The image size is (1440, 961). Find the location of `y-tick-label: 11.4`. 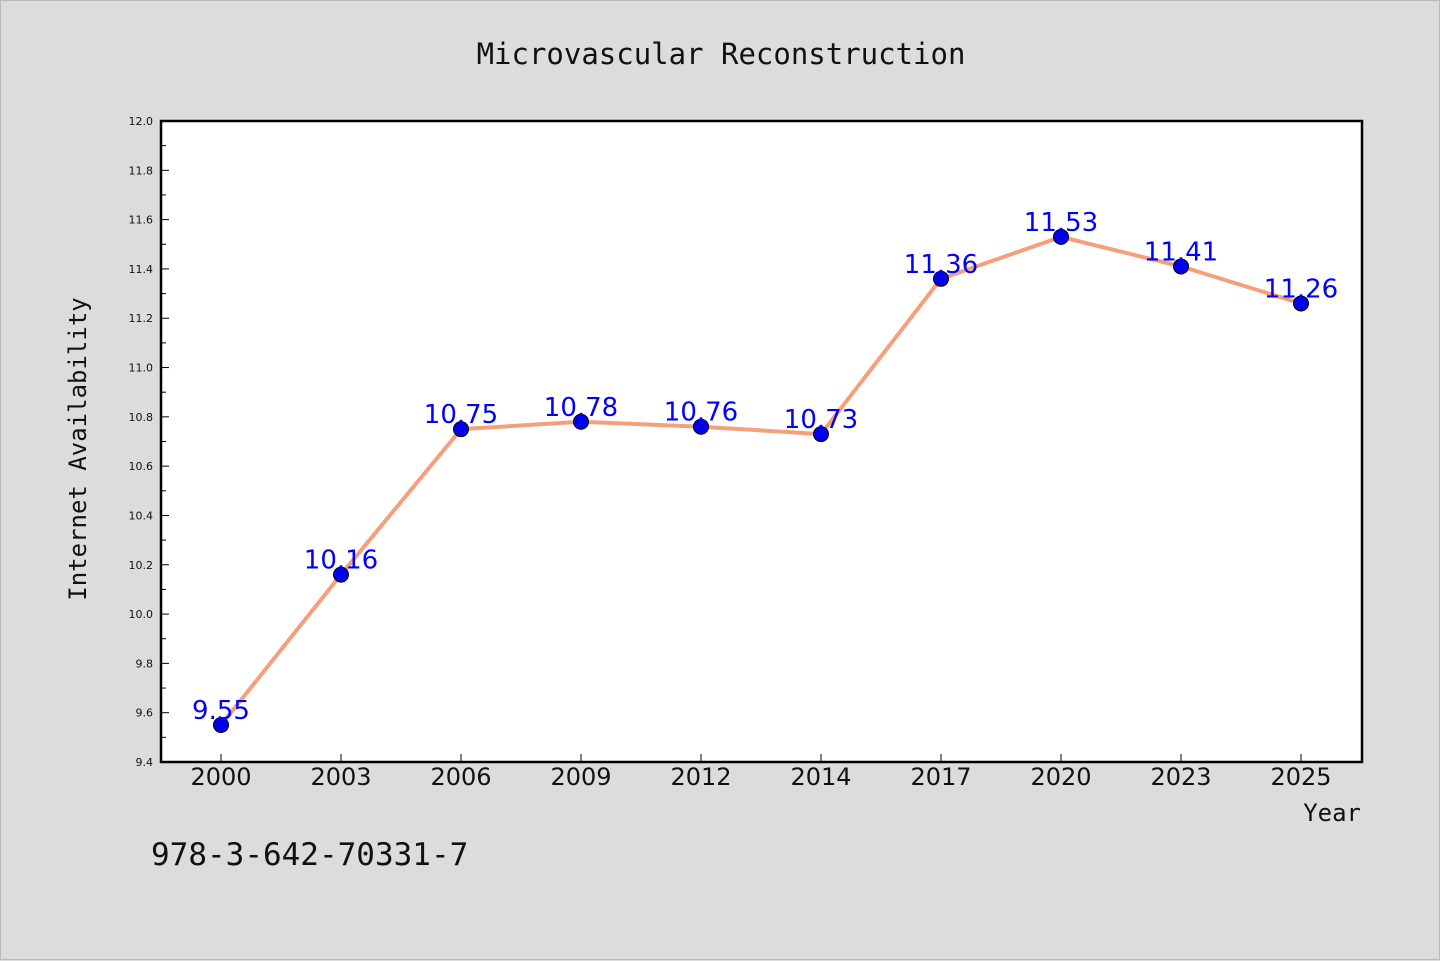

y-tick-label: 11.4 is located at coordinates (141, 269).